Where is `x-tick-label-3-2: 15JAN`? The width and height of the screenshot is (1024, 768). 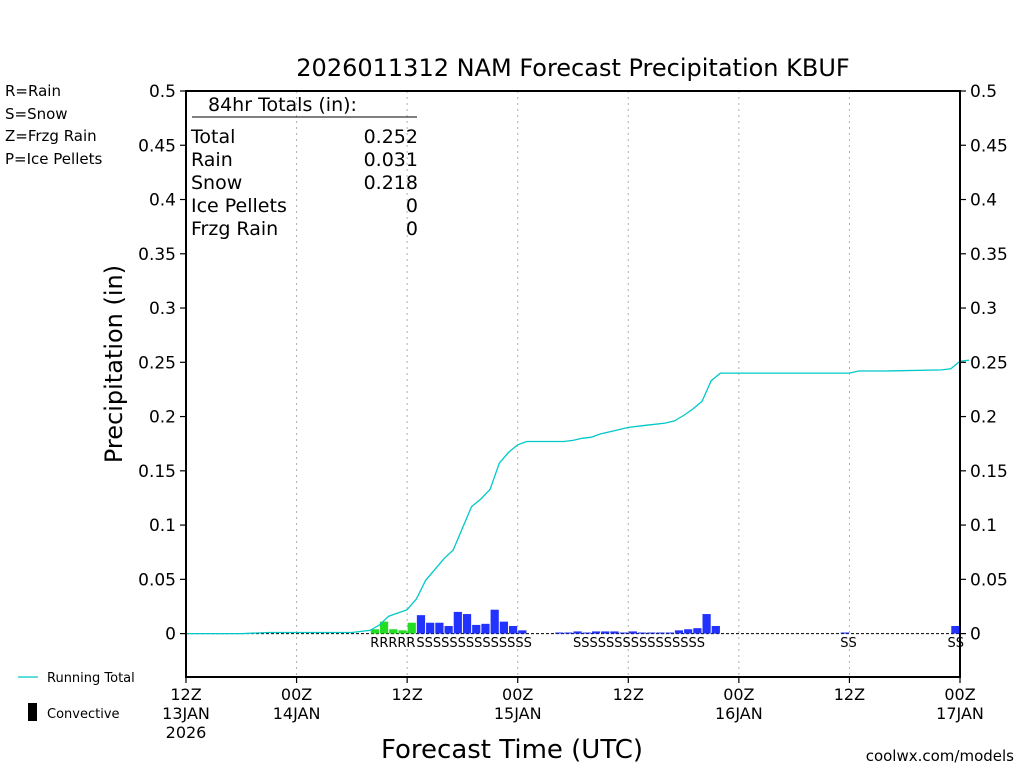 x-tick-label-3-2: 15JAN is located at coordinates (518, 713).